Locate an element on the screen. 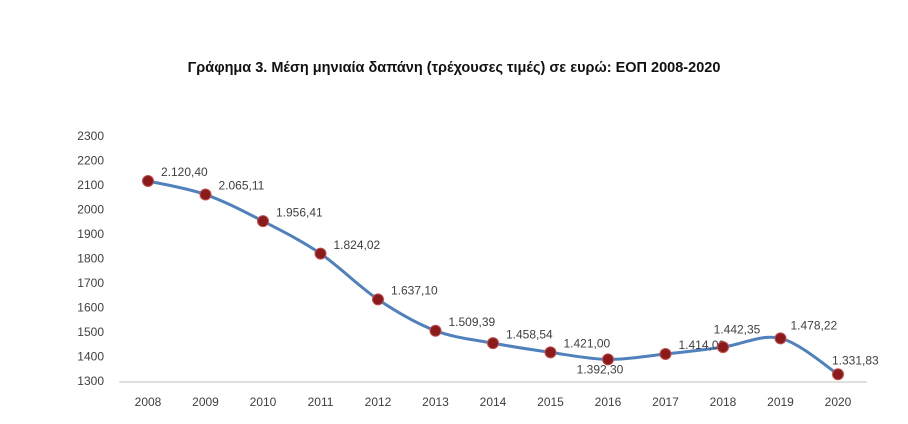 This screenshot has height=424, width=908. y-tick-label: 1800 is located at coordinates (90, 259).